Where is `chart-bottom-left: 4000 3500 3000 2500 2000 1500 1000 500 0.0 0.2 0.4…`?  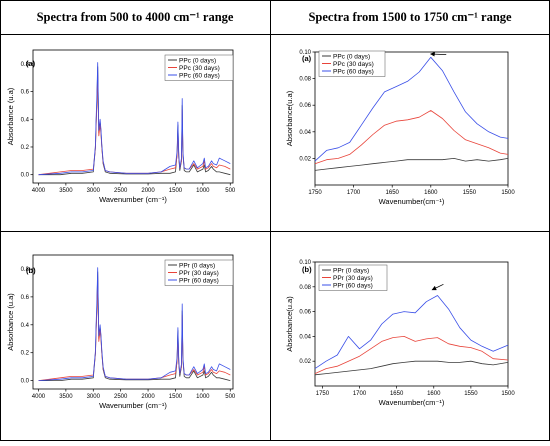 chart-bottom-left: 4000 3500 3000 2500 2000 1500 1000 500 0.0 0.2 0.4… is located at coordinates (121, 332).